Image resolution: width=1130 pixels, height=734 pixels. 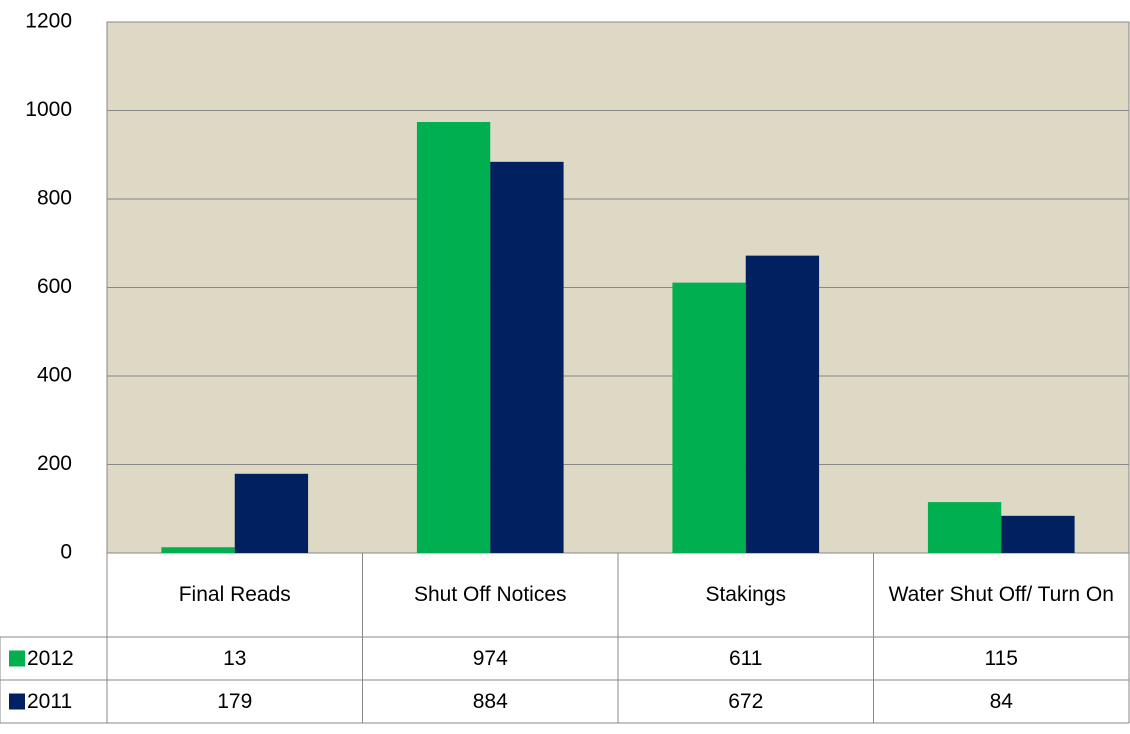 I want to click on x-tick-label-cell: Stakings, so click(x=746, y=595).